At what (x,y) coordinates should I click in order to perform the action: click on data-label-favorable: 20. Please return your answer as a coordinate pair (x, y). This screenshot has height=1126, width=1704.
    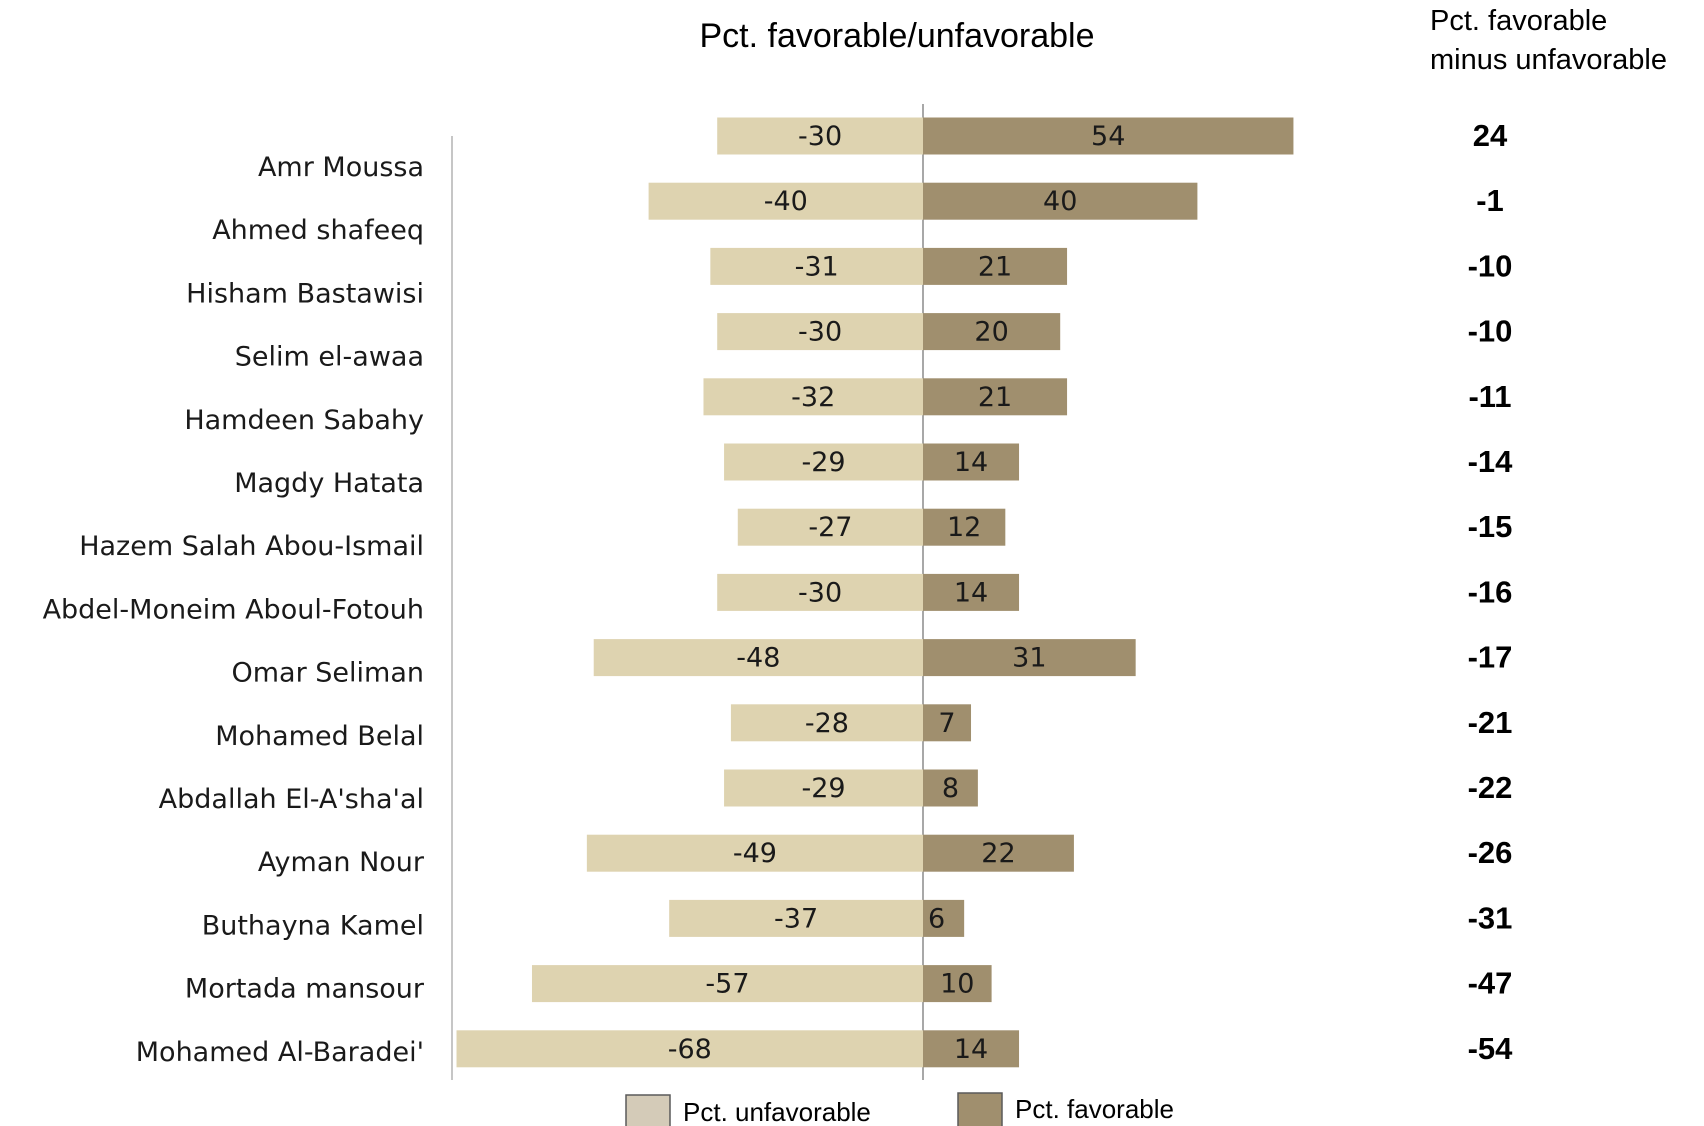
    Looking at the image, I should click on (991, 332).